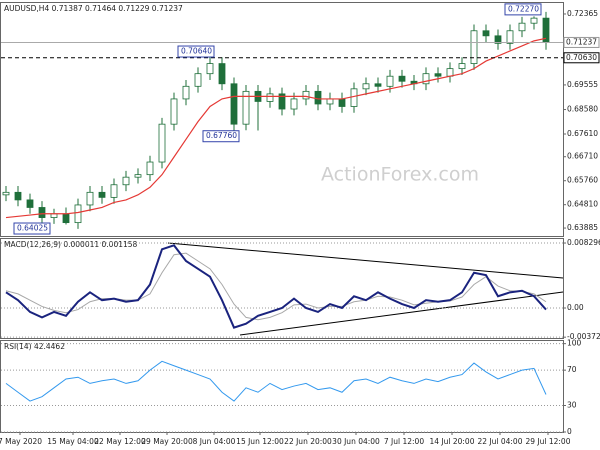  What do you see at coordinates (260, 441) in the screenshot?
I see `x-tick-label: 15 Jun 12:00` at bounding box center [260, 441].